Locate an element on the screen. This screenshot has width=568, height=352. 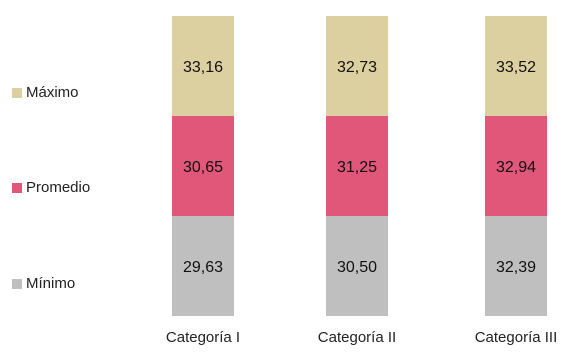
data-label-mínimo-2: 30,50 is located at coordinates (357, 267).